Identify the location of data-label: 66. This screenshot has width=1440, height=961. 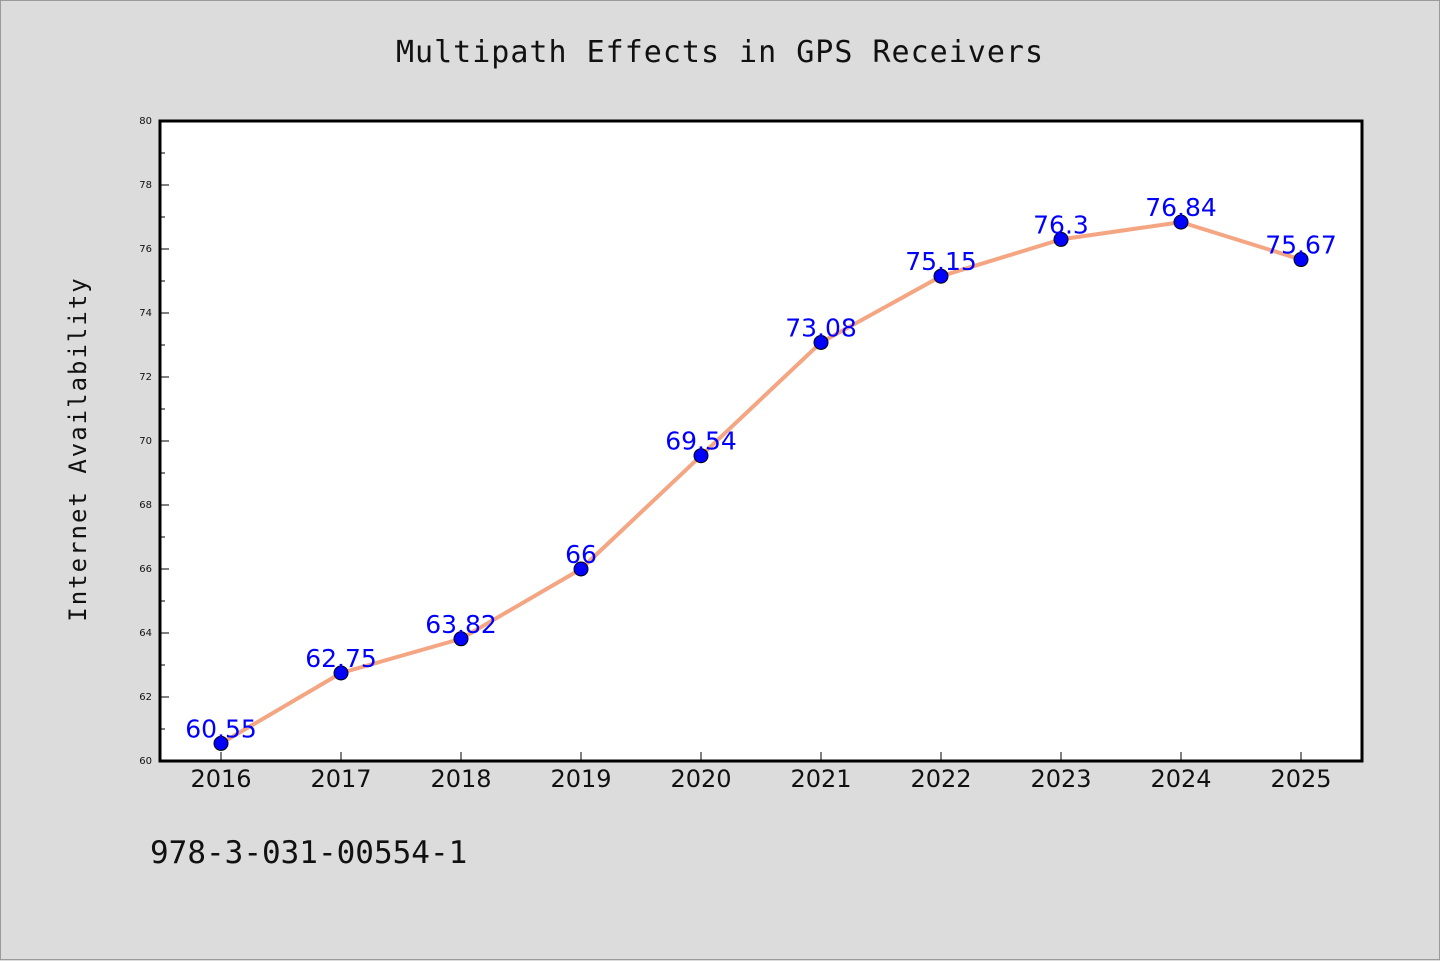
(581, 554).